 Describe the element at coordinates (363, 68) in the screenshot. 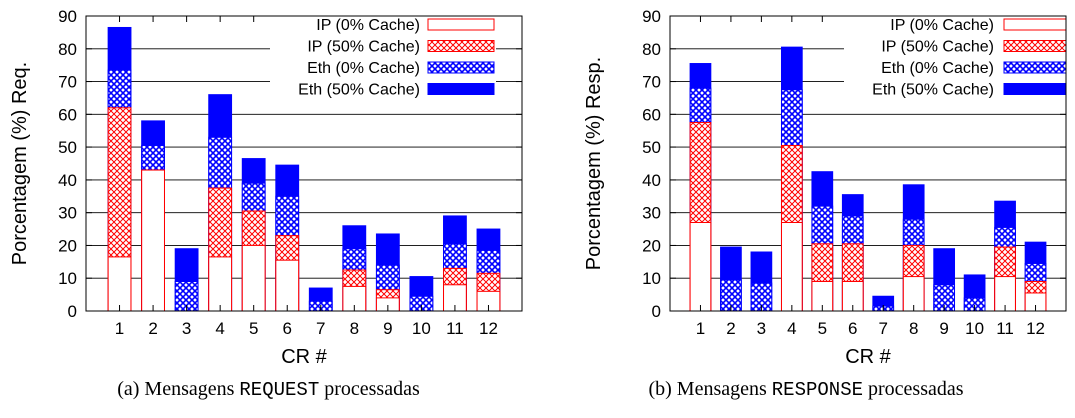

I see `legend-label-a-eth0: Eth (0% Cache)` at that location.